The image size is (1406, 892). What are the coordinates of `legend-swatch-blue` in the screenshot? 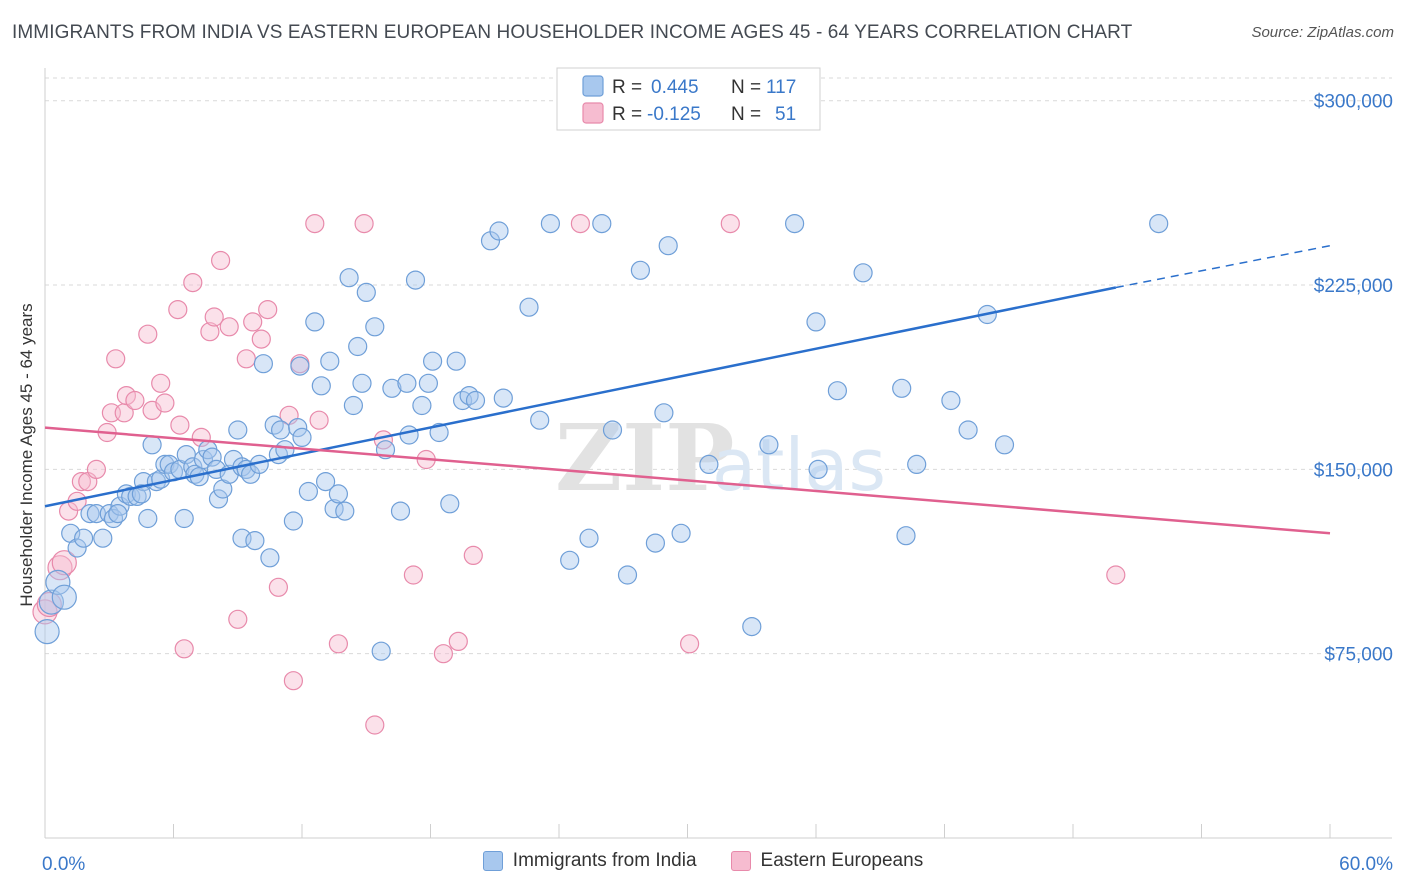 It's located at (593, 86).